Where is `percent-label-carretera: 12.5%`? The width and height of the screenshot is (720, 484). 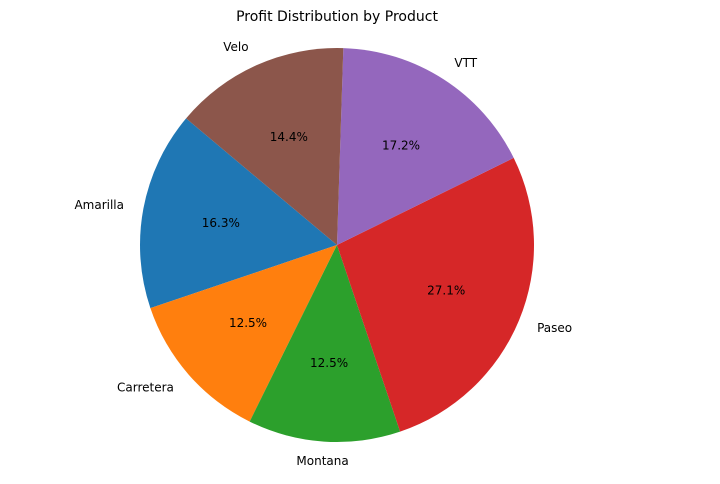
percent-label-carretera: 12.5% is located at coordinates (248, 323).